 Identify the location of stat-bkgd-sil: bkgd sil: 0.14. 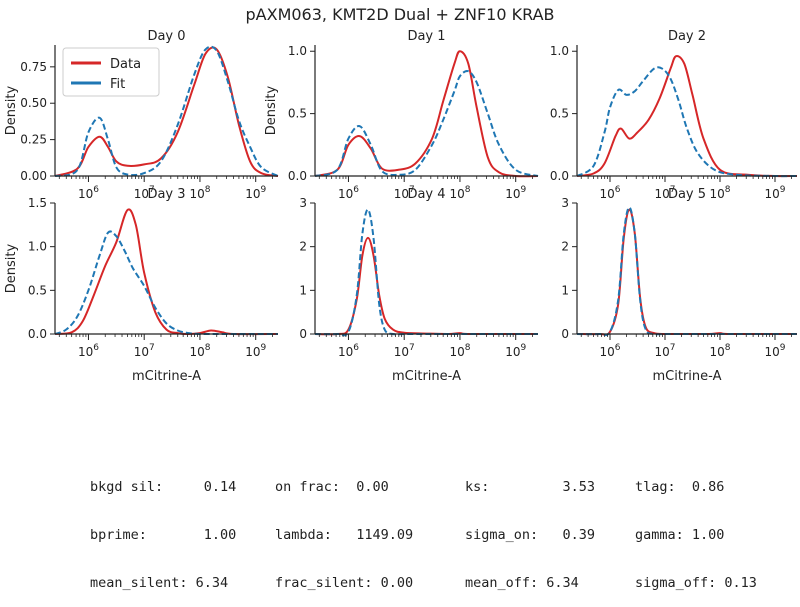
(163, 487).